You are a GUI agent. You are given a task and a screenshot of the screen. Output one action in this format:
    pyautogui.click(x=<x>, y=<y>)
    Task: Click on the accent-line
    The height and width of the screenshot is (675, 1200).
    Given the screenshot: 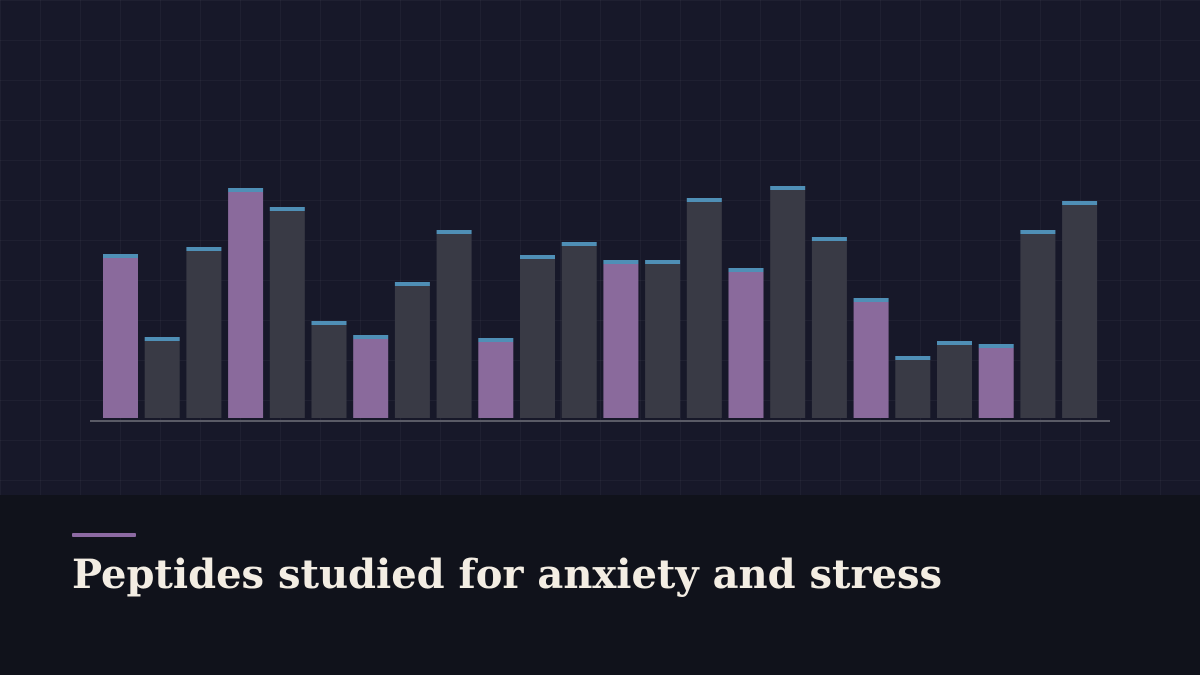 What is the action you would take?
    pyautogui.click(x=104, y=535)
    